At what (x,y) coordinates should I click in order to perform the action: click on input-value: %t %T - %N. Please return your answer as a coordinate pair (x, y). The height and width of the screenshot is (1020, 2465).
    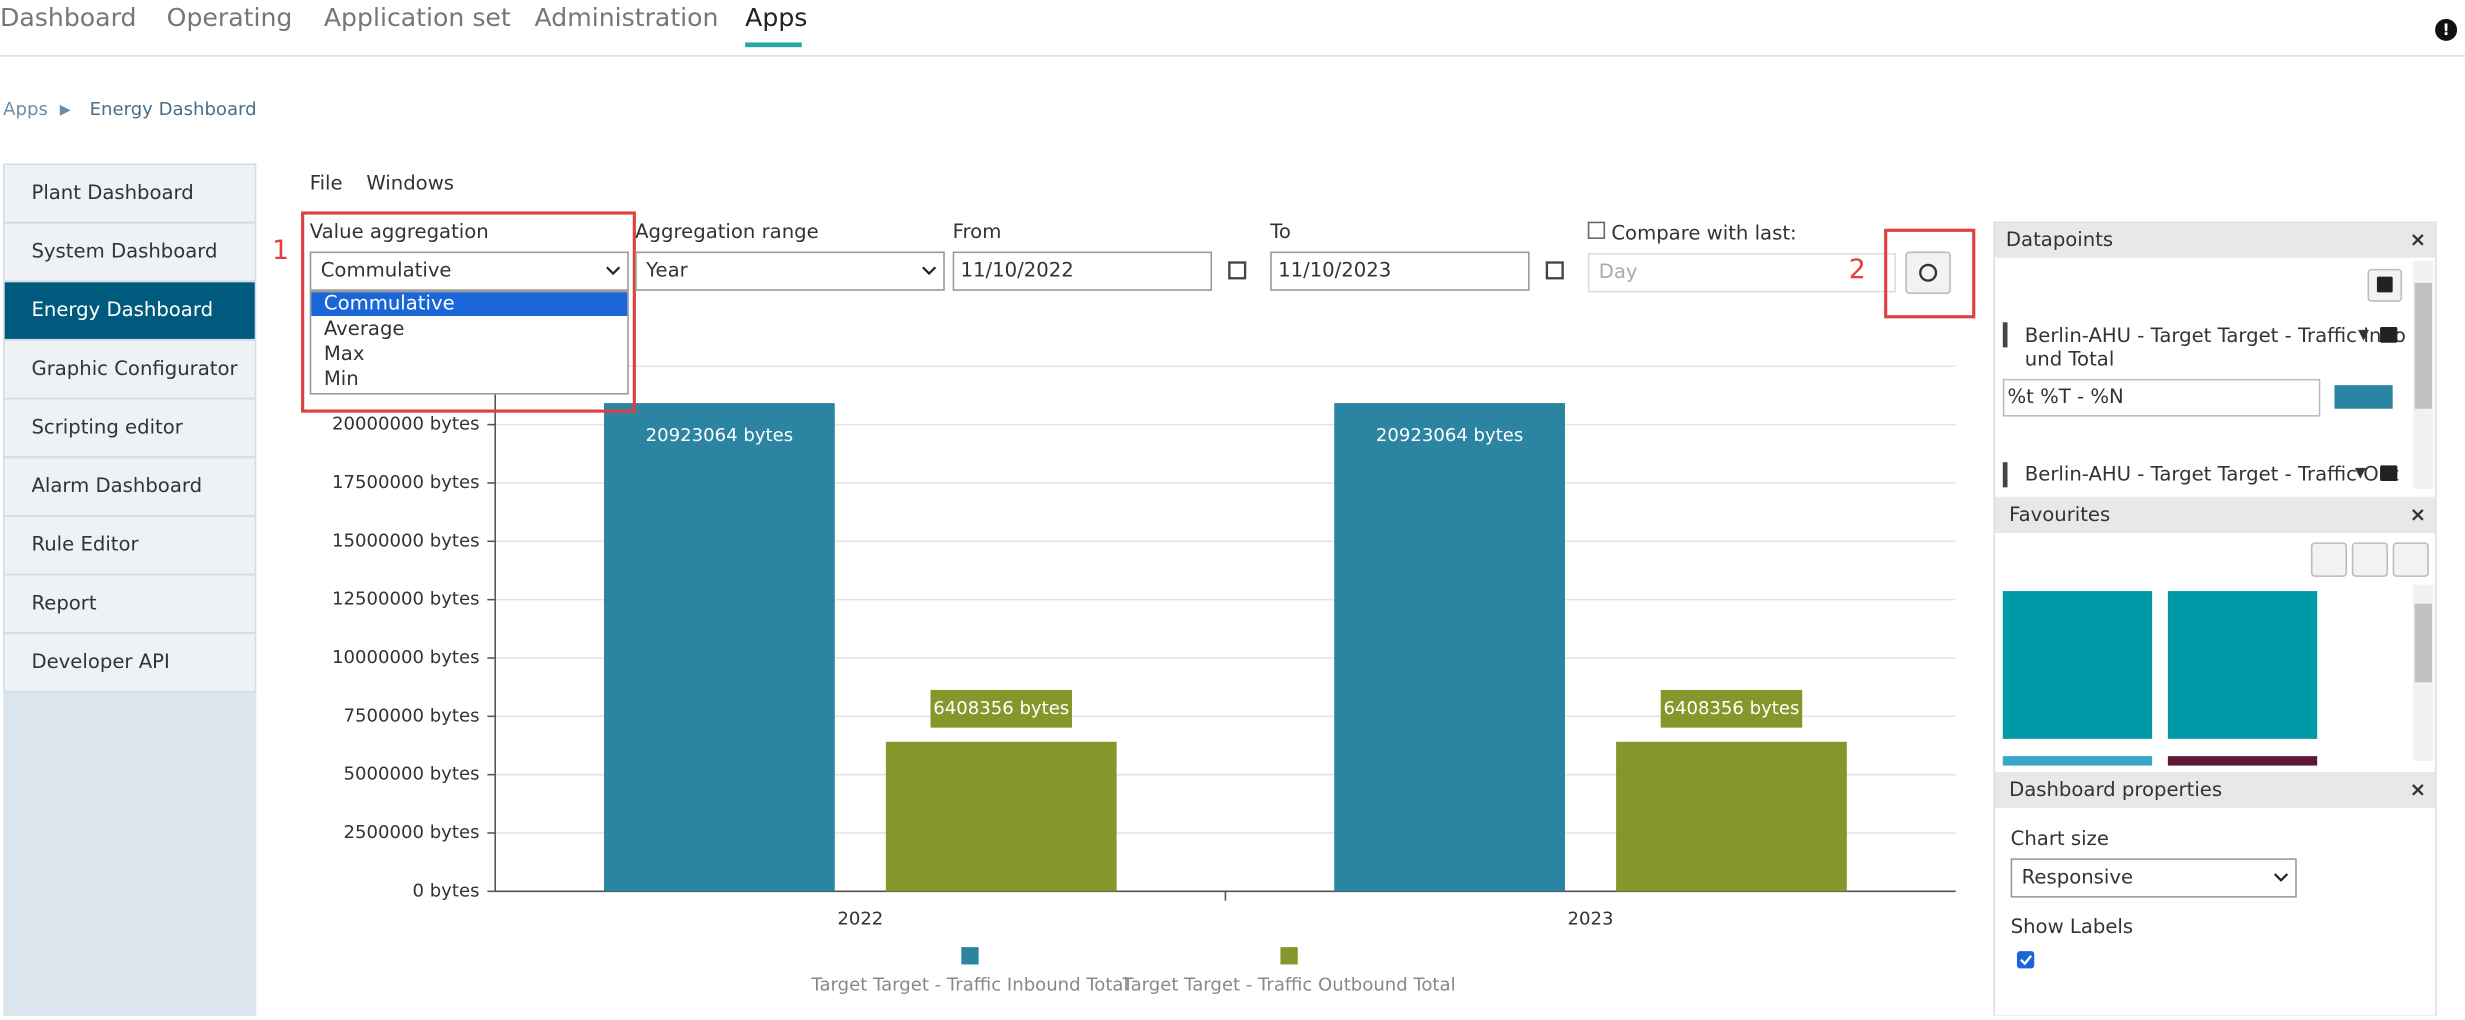
    Looking at the image, I should click on (2066, 396).